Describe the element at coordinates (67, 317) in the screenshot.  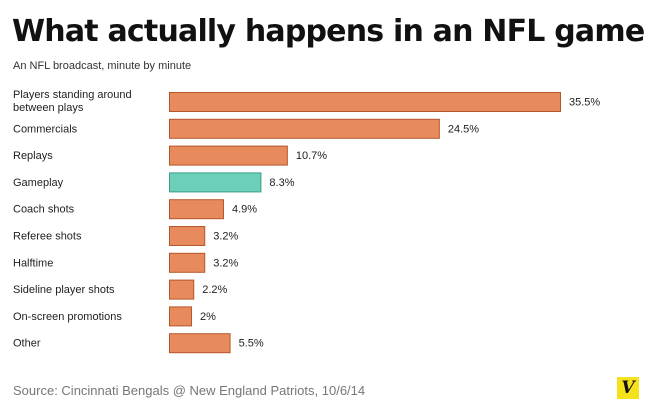
I see `category-label: On-screen promotions` at that location.